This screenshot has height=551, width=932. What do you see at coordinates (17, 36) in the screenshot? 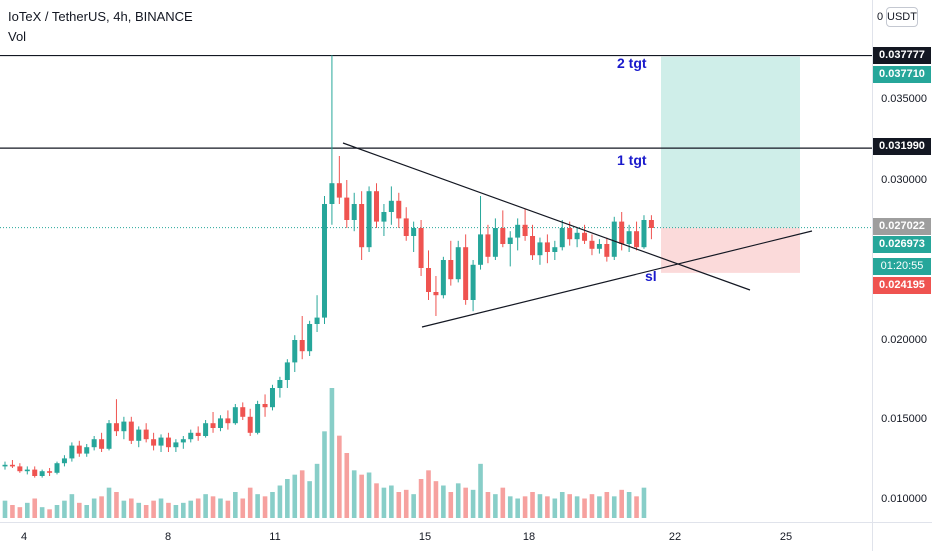
I see `volume-label: Vol` at bounding box center [17, 36].